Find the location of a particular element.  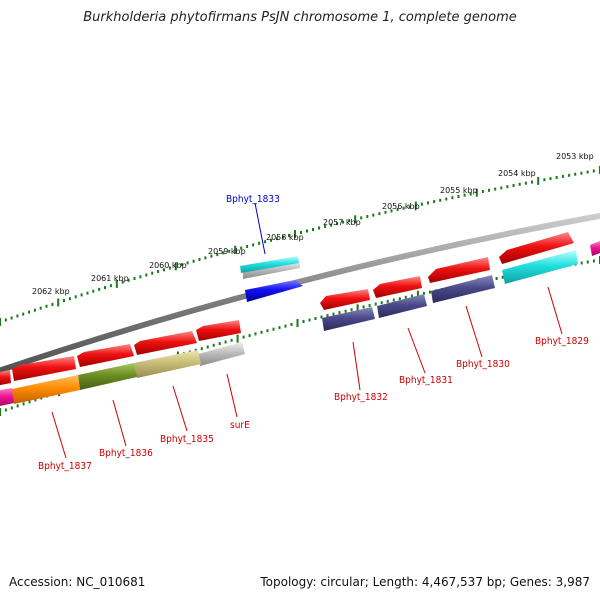

gene-arrow-bphyt-1833-cyan is located at coordinates (269, 264).